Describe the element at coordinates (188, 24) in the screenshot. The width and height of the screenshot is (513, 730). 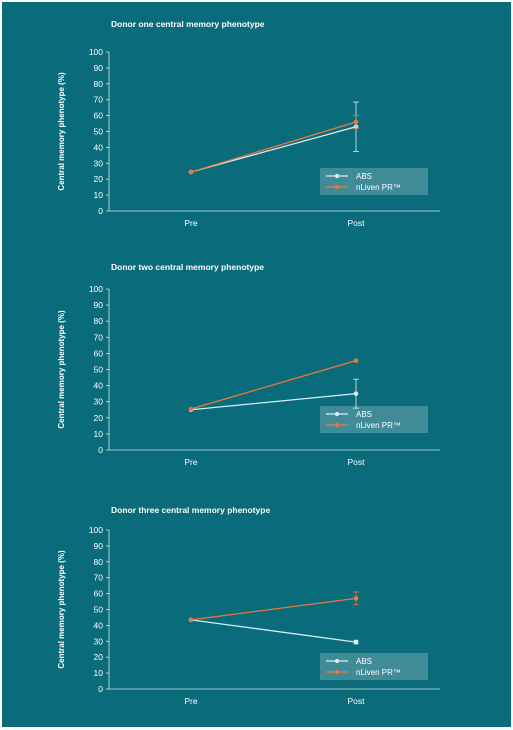
I see `chart-title: Donor one central memory phenotype` at that location.